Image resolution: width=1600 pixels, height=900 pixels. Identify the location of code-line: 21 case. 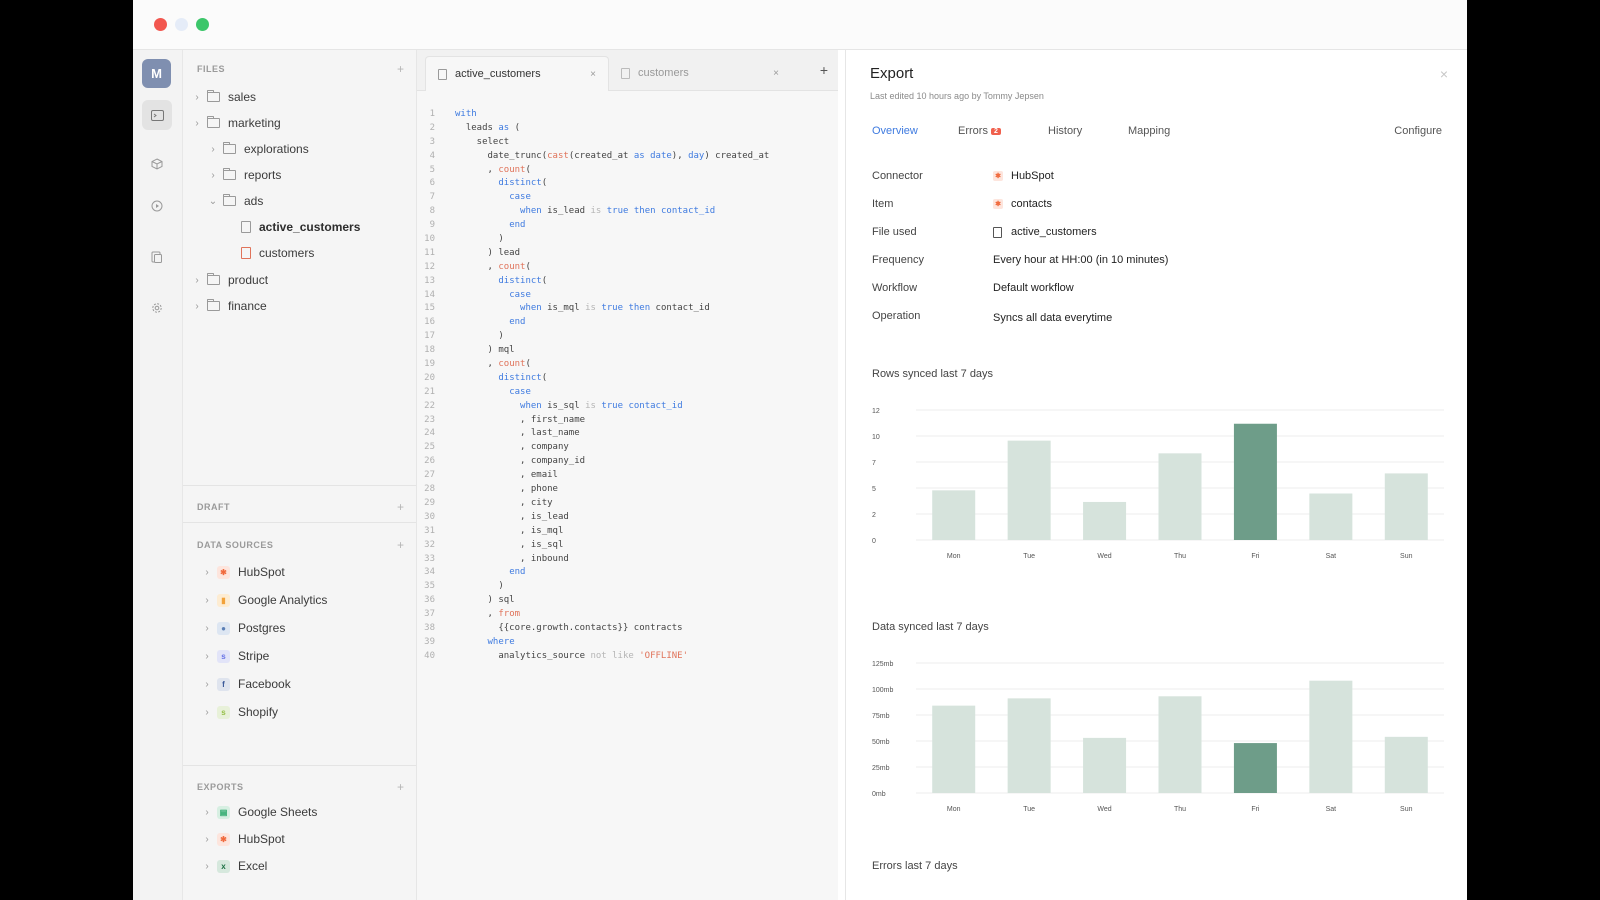
(477, 391).